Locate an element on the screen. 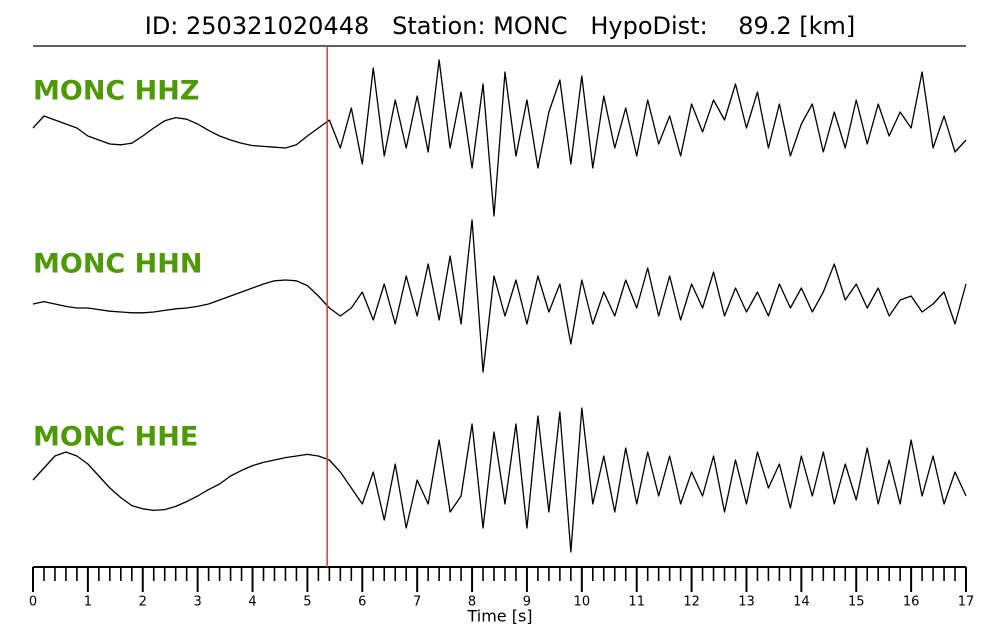 Image resolution: width=1000 pixels, height=640 pixels. x-tick-label: 17 is located at coordinates (966, 602).